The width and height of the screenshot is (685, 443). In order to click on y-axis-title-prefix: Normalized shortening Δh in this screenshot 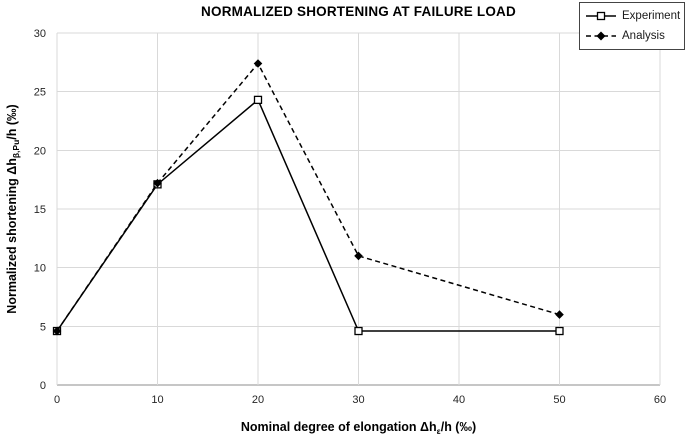, I will do `click(12, 236)`.